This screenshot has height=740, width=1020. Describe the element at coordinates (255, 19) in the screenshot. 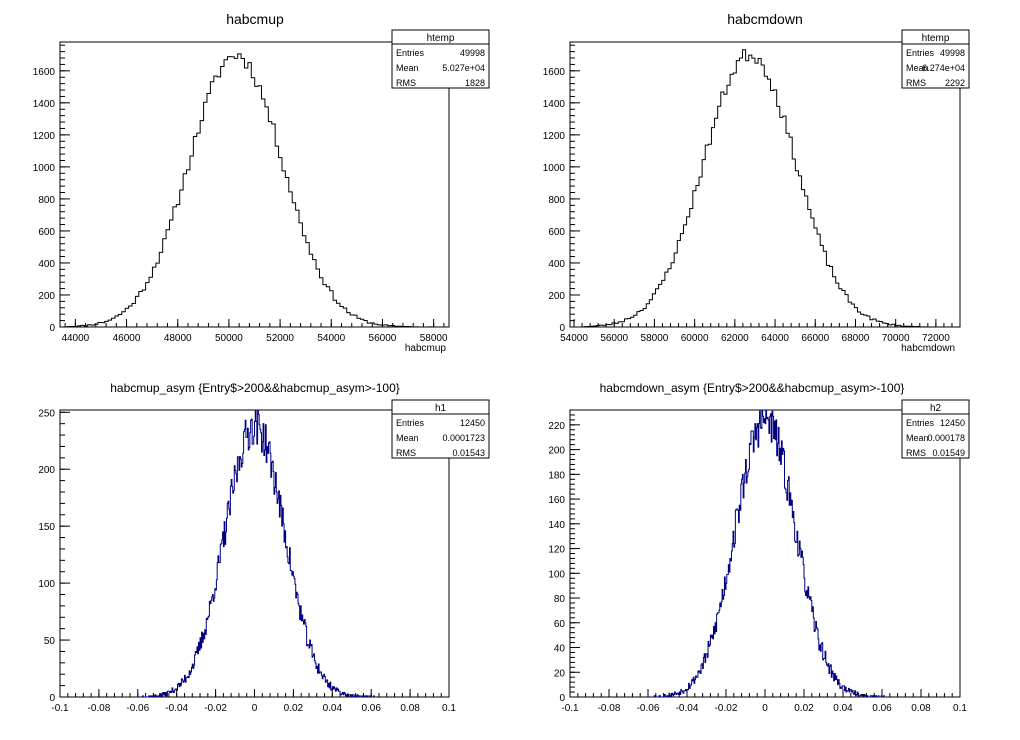

I see `chart-title: habcmup` at that location.